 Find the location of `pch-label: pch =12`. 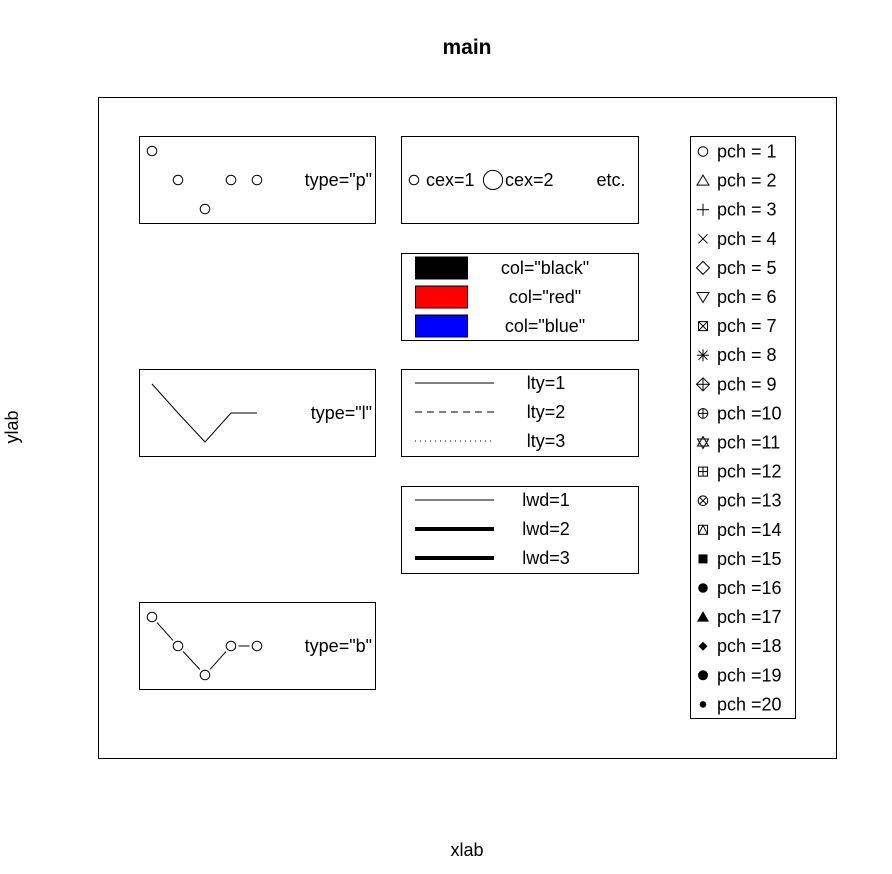

pch-label: pch =12 is located at coordinates (749, 472).